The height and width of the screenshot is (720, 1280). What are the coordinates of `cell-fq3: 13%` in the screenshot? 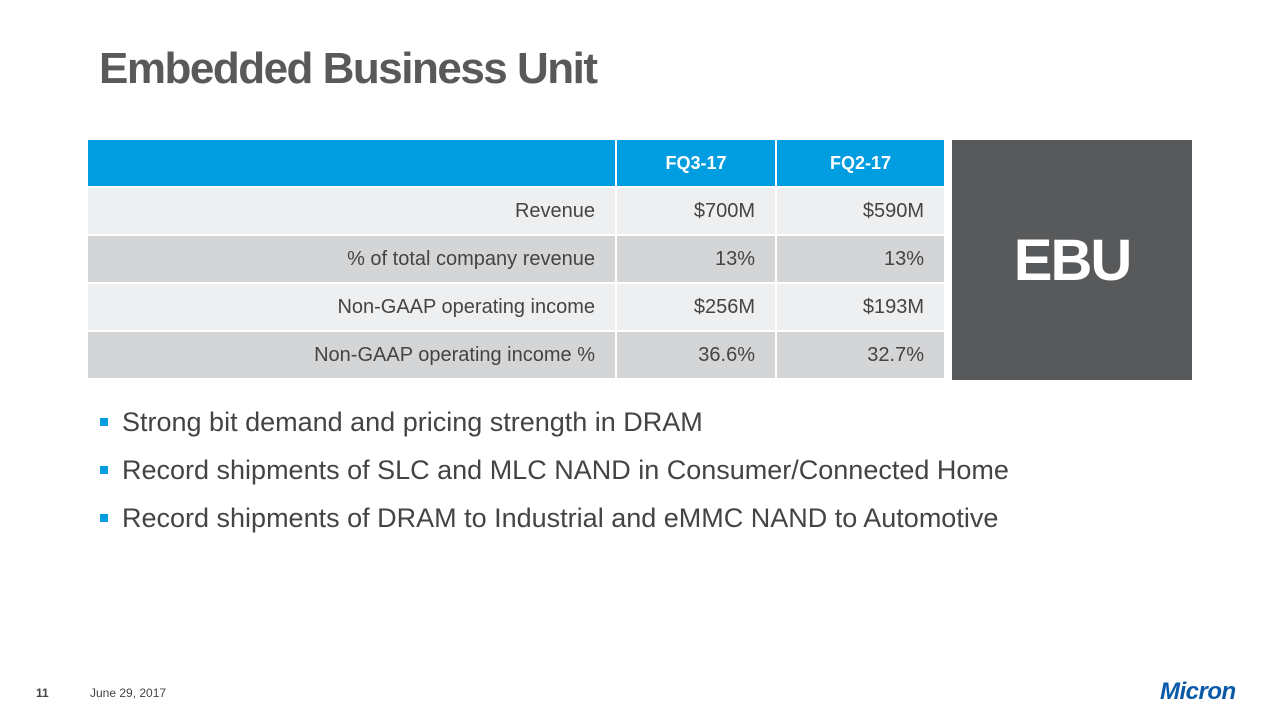 It's located at (696, 259).